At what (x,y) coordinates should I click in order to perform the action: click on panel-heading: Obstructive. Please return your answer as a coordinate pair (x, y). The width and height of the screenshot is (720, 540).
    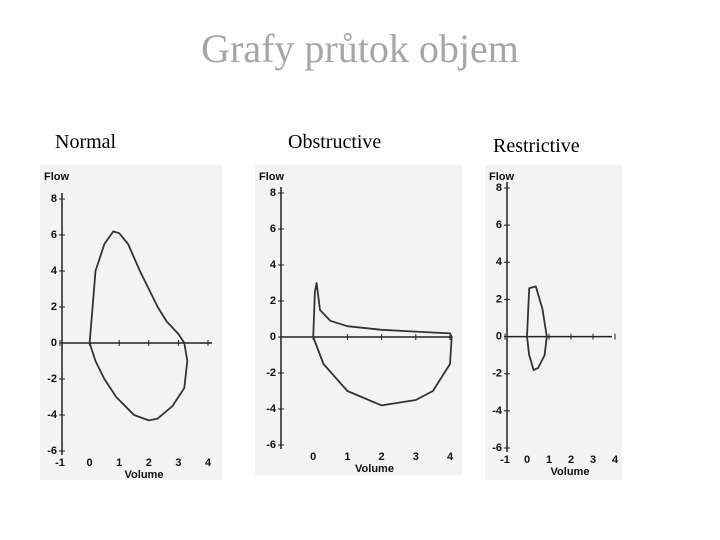
    Looking at the image, I should click on (334, 142).